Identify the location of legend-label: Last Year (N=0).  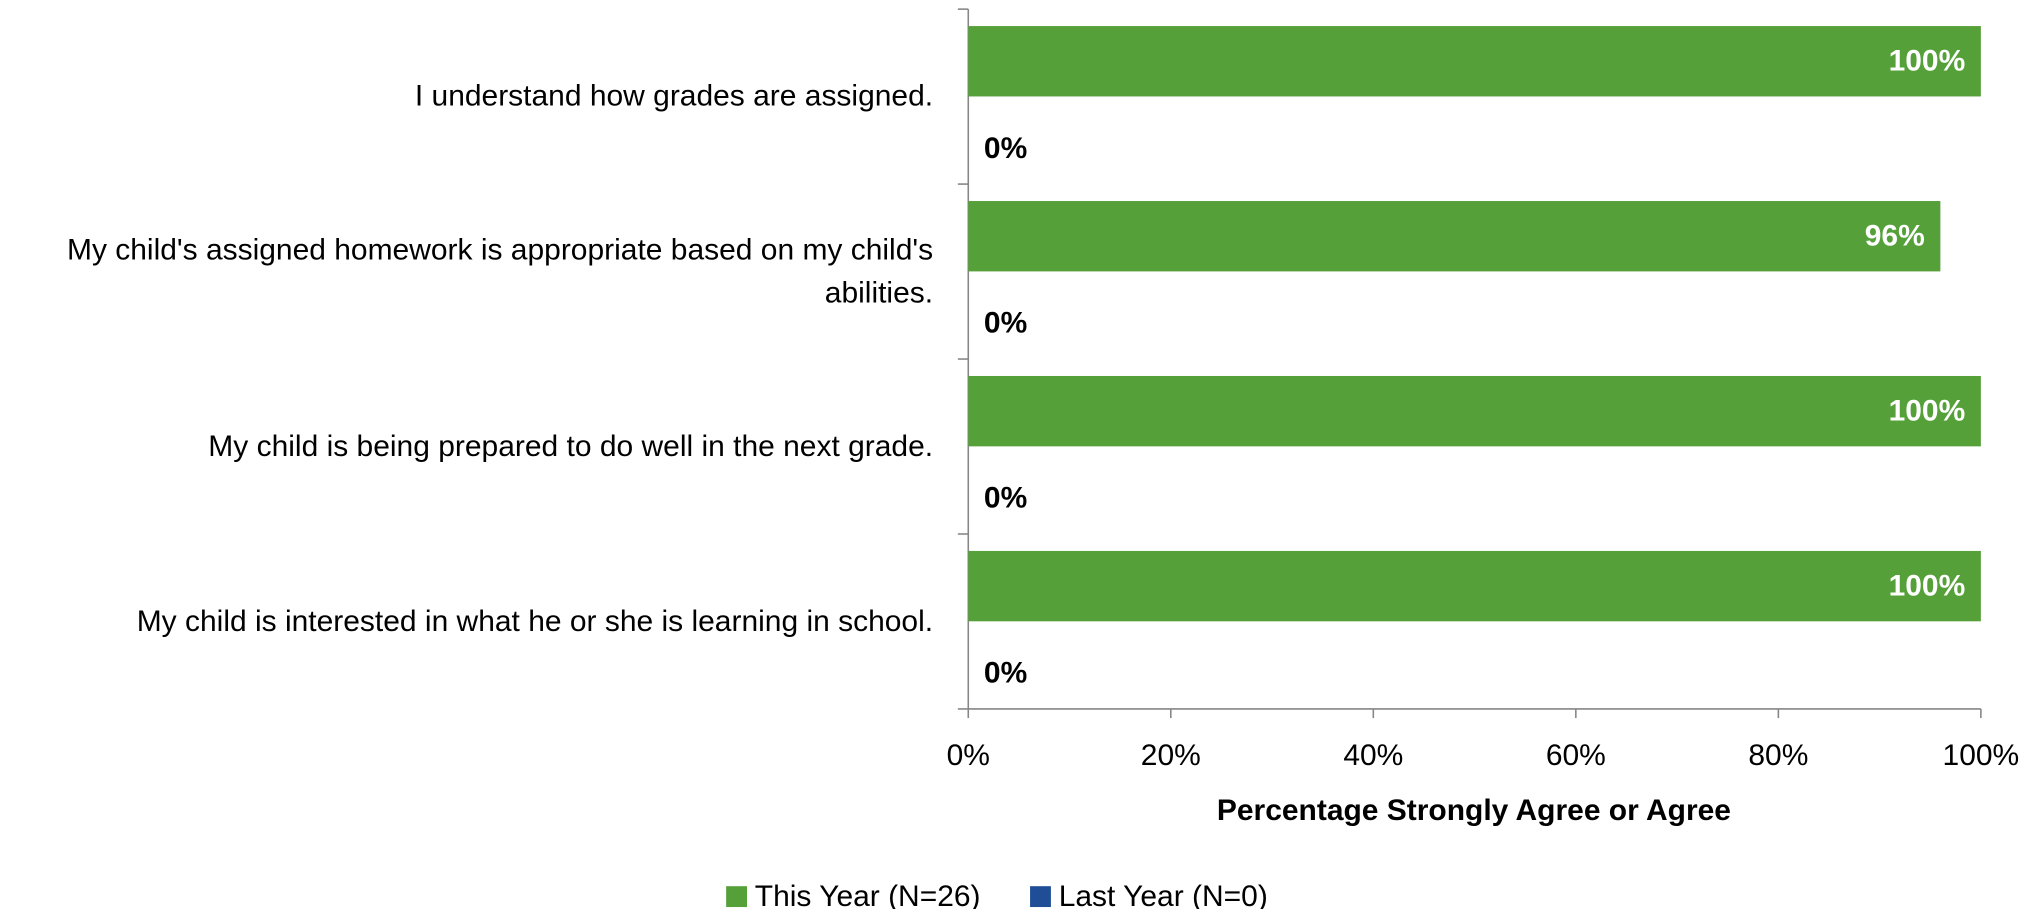
(1163, 894).